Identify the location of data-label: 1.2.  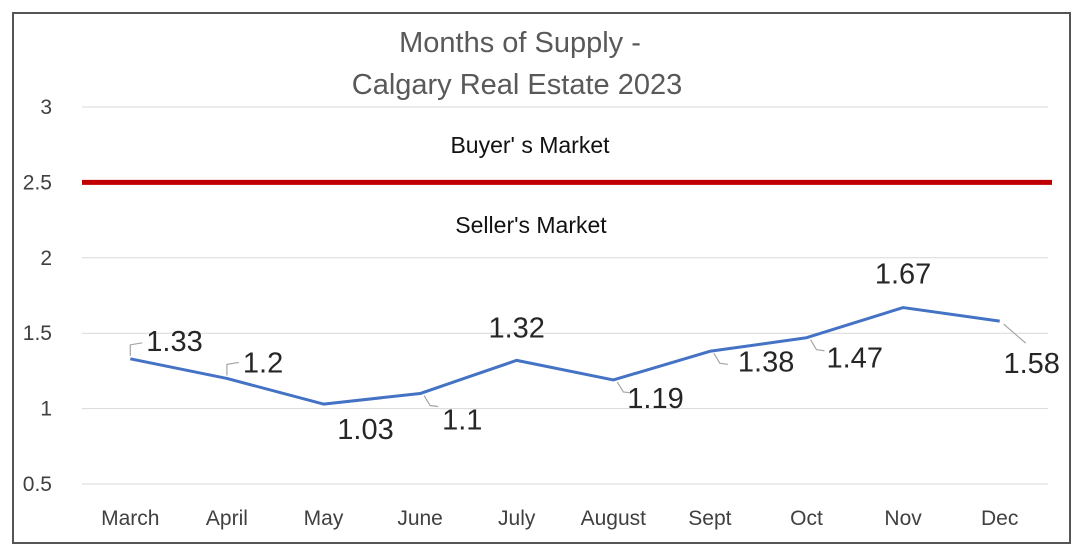
(263, 363).